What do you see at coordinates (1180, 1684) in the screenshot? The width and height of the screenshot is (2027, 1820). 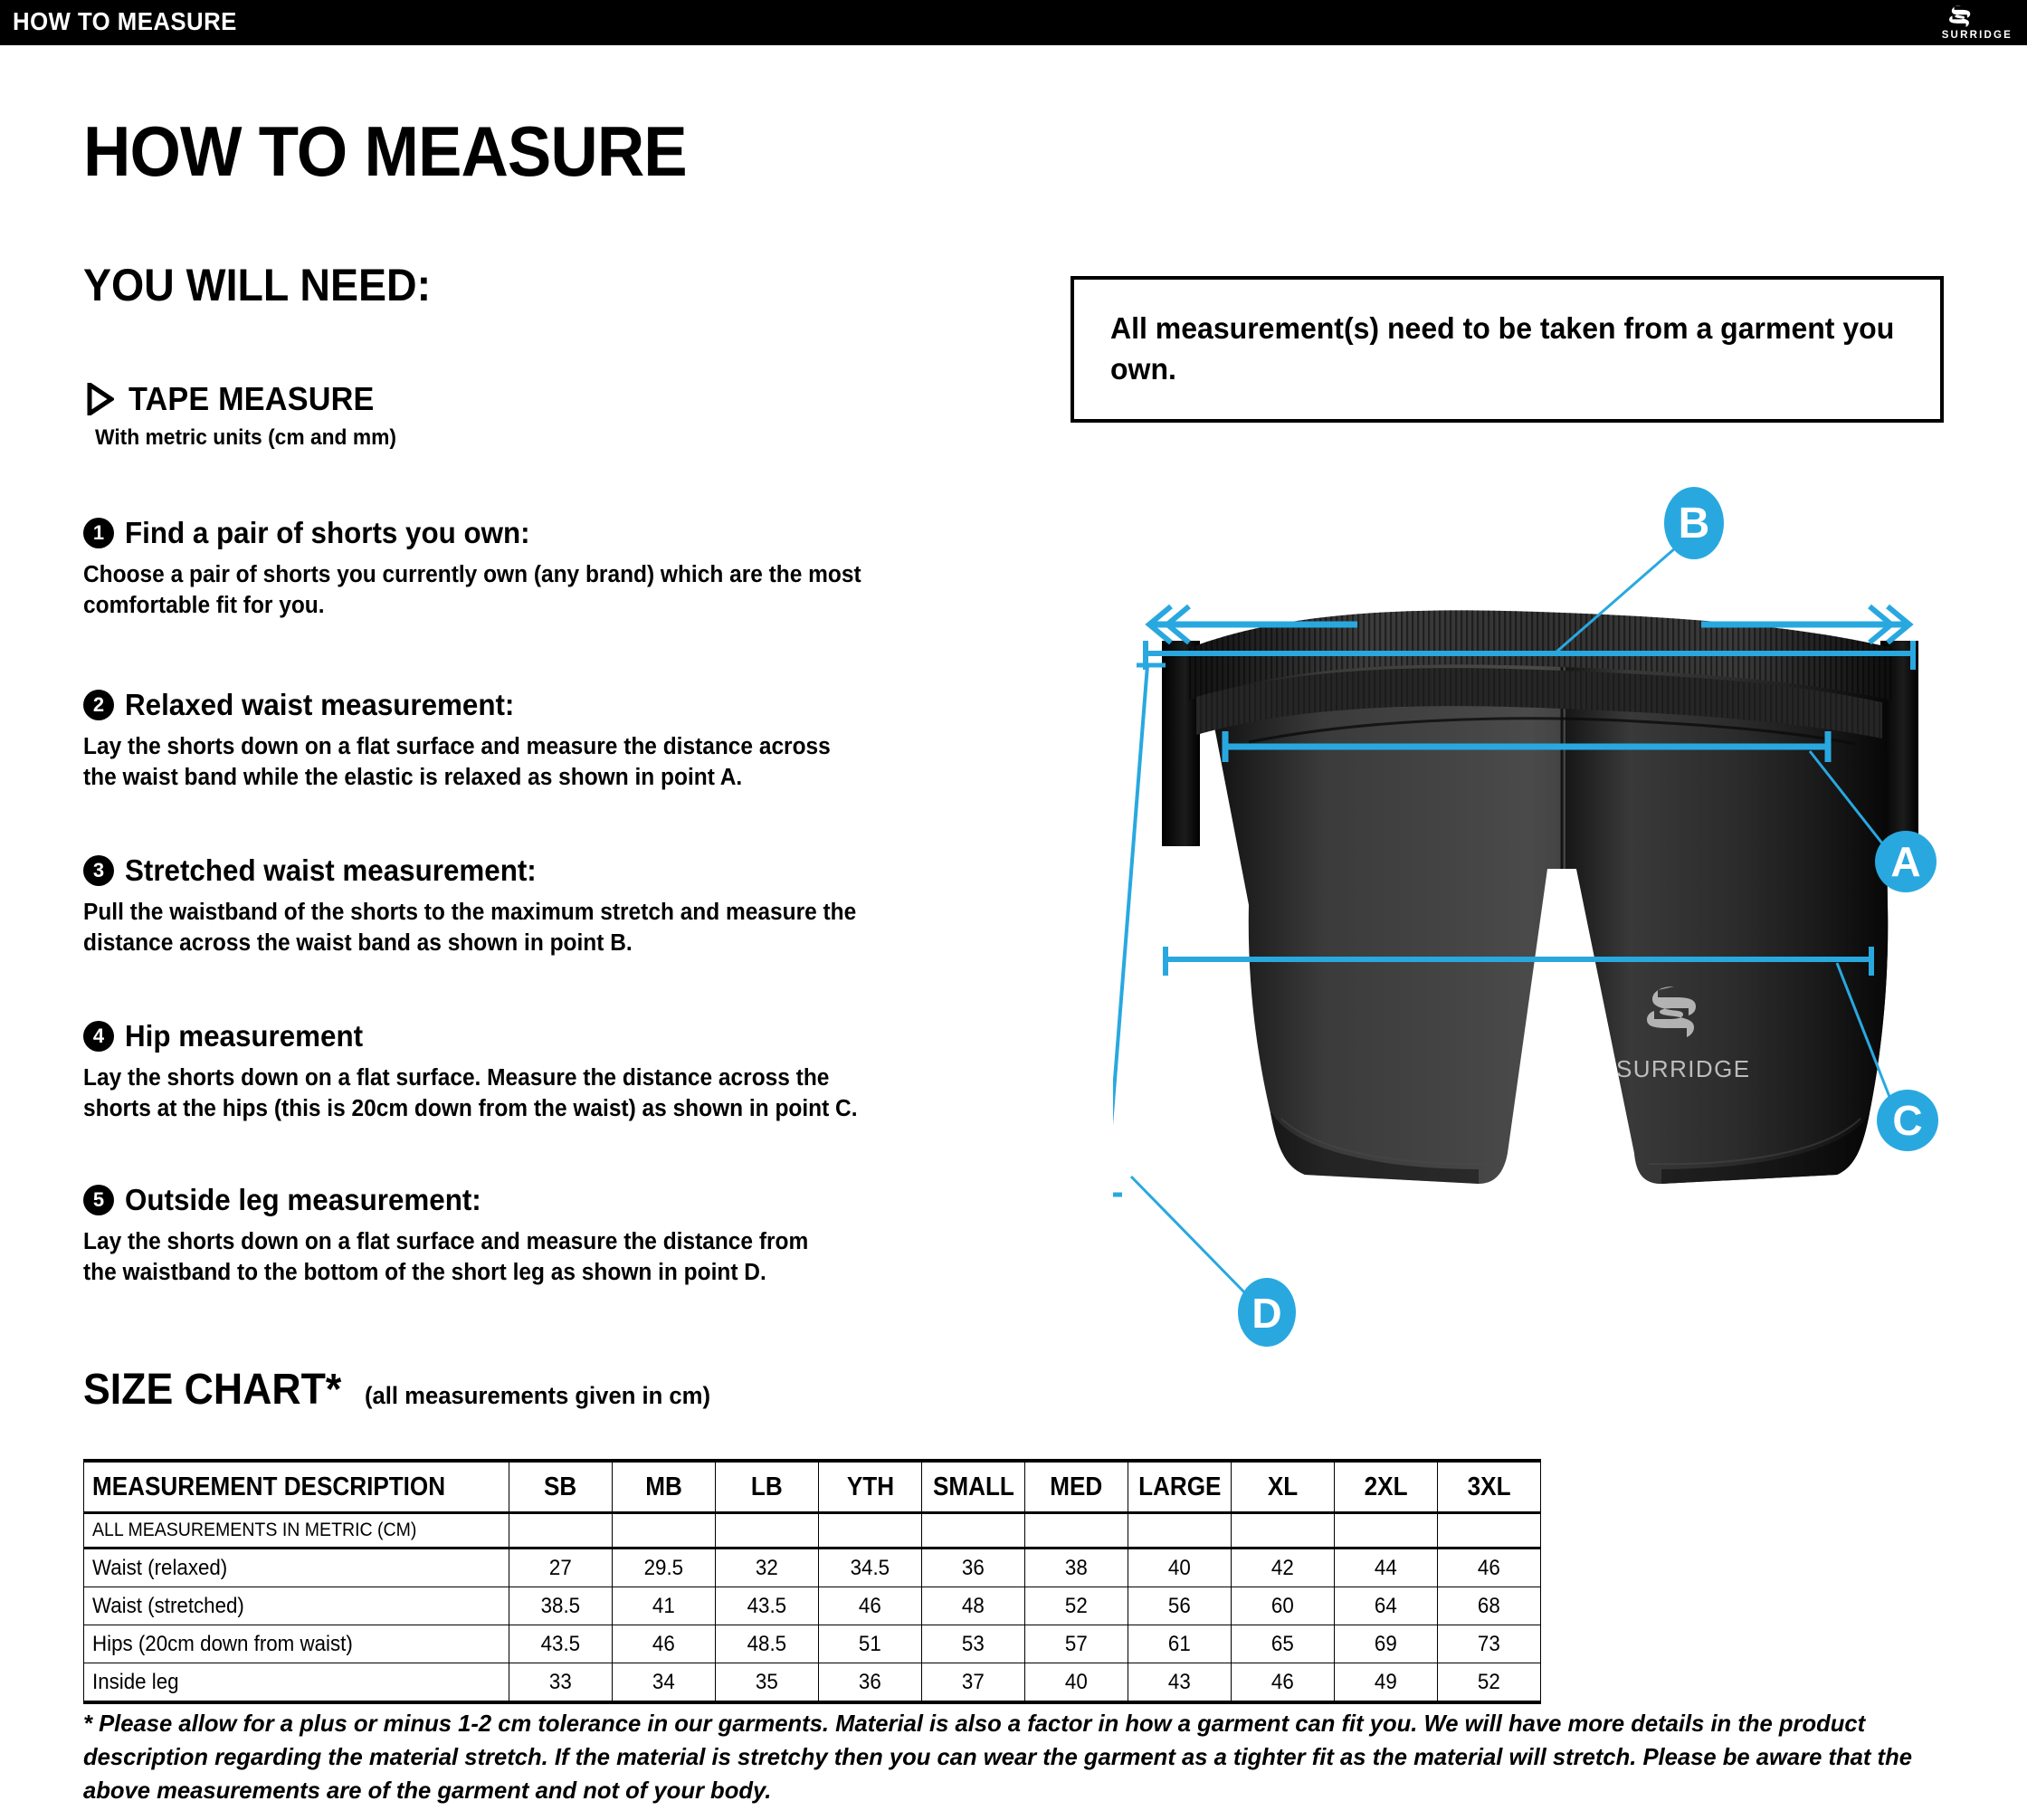 I see `cell: 43` at bounding box center [1180, 1684].